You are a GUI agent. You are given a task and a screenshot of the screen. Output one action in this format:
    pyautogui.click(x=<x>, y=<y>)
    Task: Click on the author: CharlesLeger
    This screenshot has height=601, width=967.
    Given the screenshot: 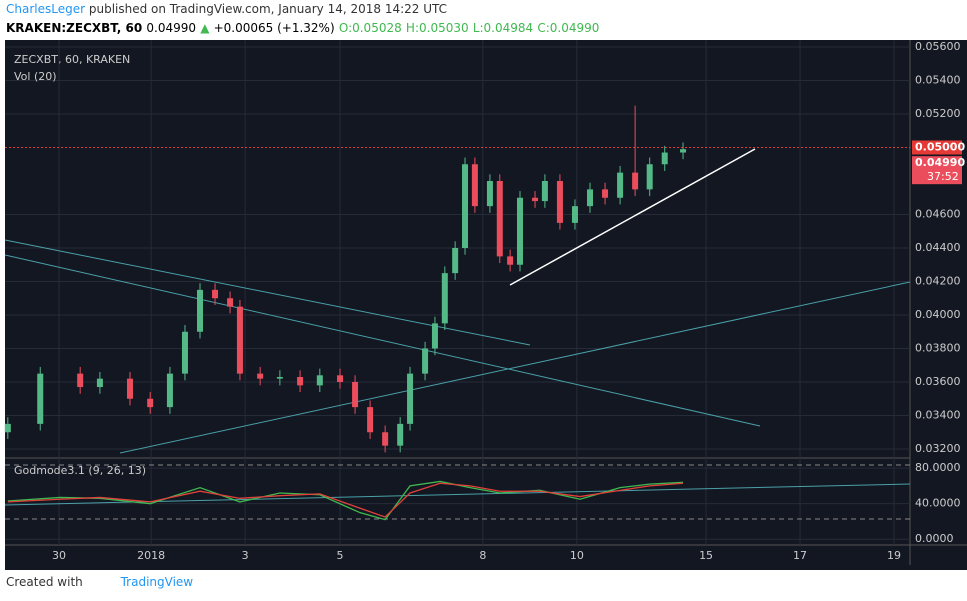 What is the action you would take?
    pyautogui.click(x=46, y=9)
    